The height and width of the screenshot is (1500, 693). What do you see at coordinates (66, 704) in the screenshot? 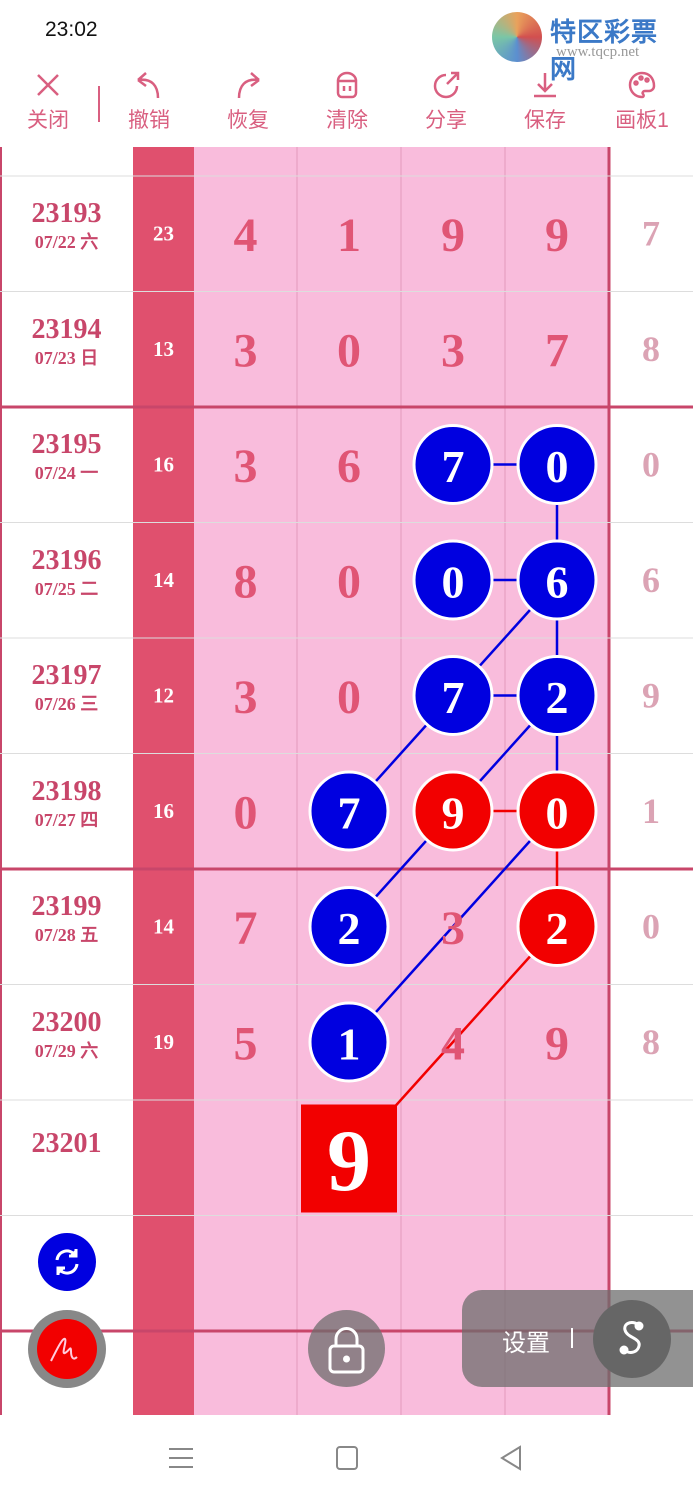
I see `issue-date: 07/26 三` at bounding box center [66, 704].